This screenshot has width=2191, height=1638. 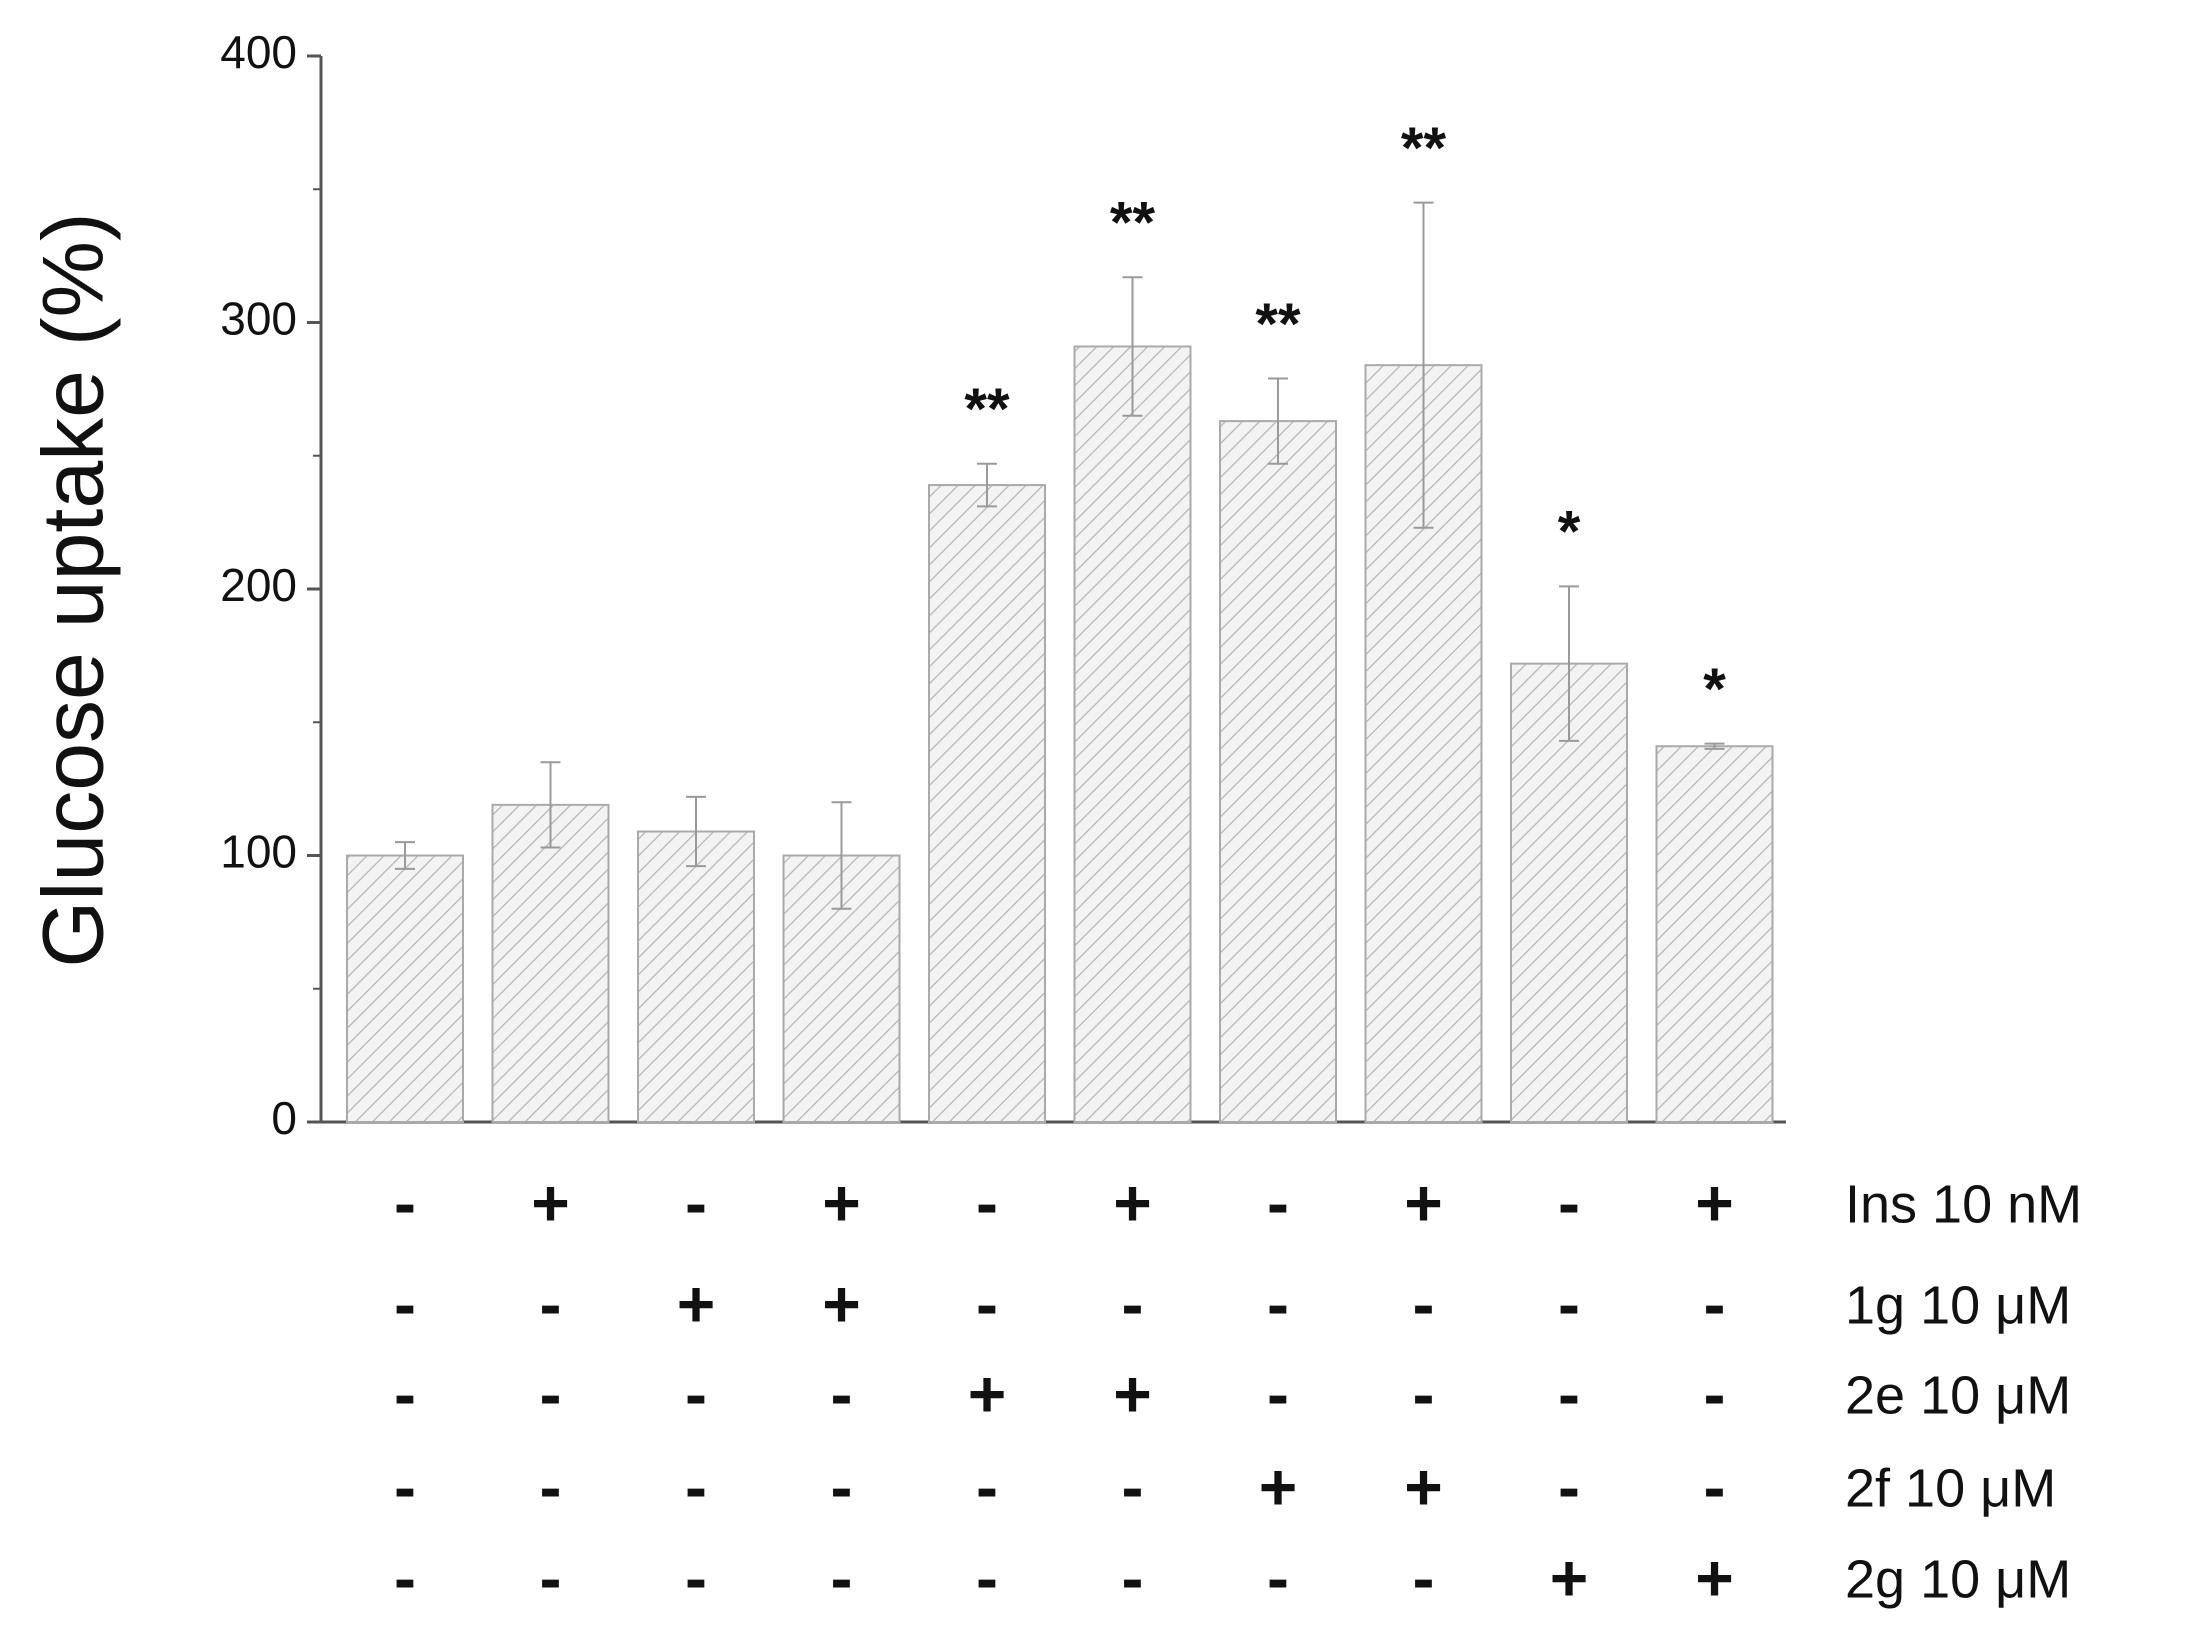 What do you see at coordinates (258, 319) in the screenshot?
I see `y-tick-label: 300` at bounding box center [258, 319].